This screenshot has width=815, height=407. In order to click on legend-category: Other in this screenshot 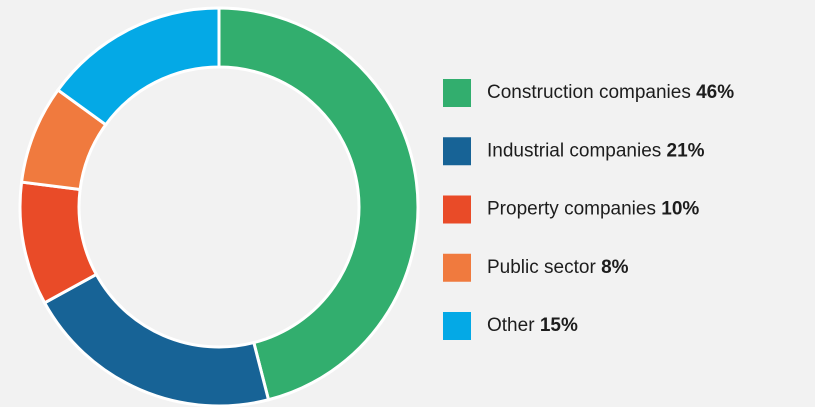, I will do `click(511, 325)`.